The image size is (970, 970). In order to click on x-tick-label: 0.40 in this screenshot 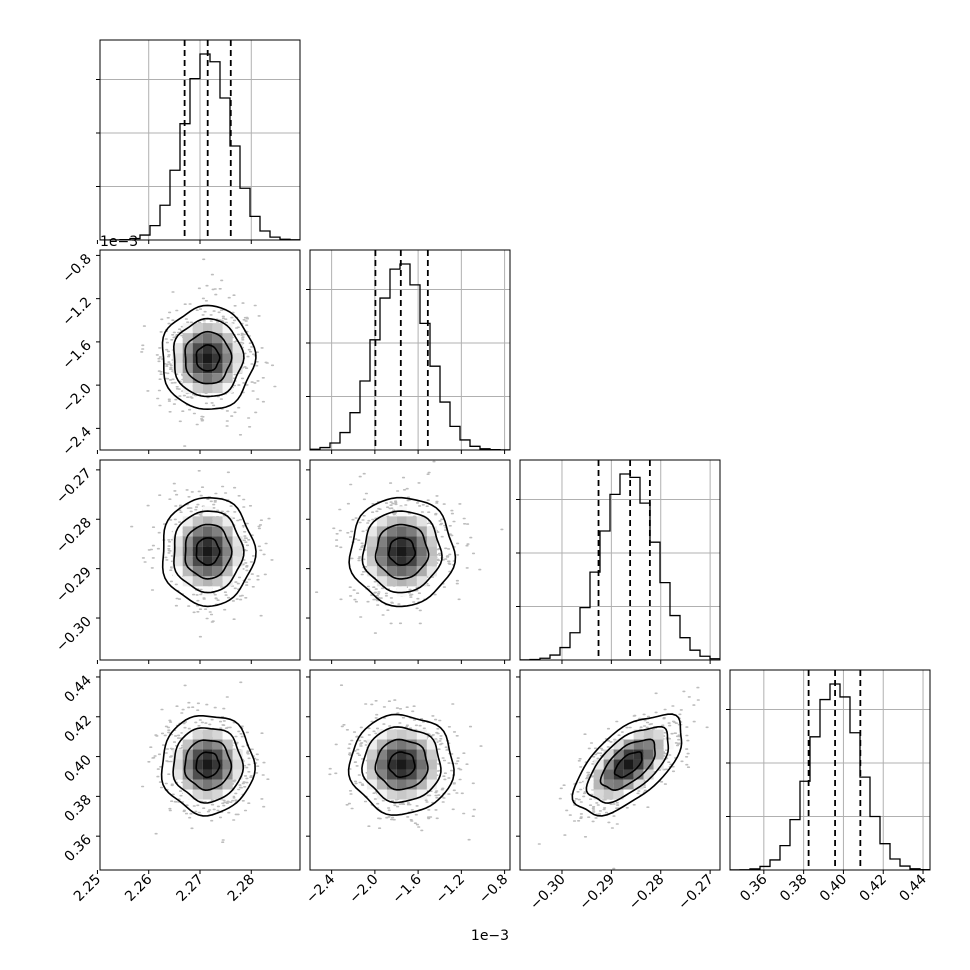, I will do `click(833, 888)`.